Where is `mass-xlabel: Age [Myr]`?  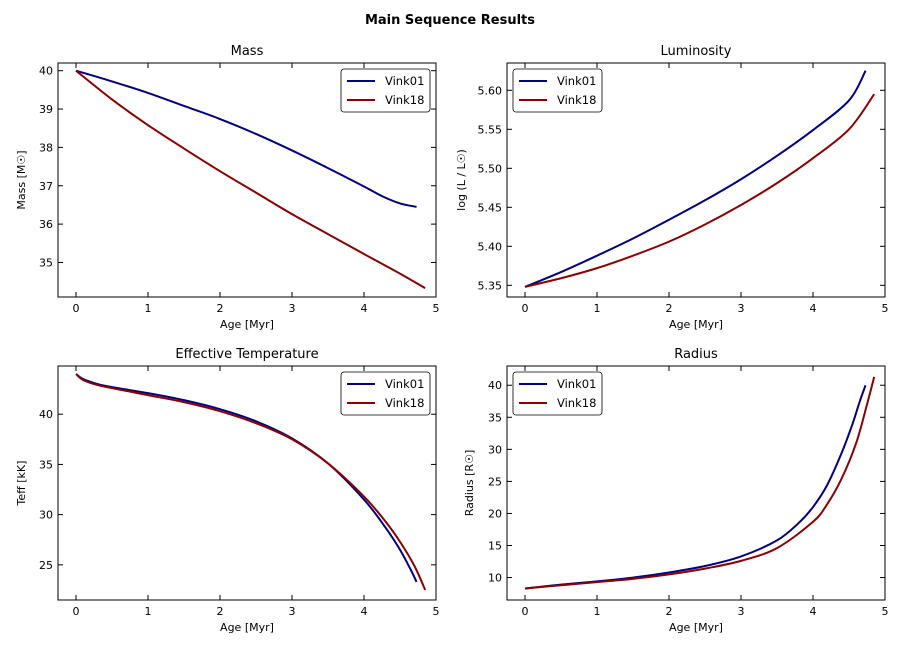
mass-xlabel: Age [Myr] is located at coordinates (247, 324).